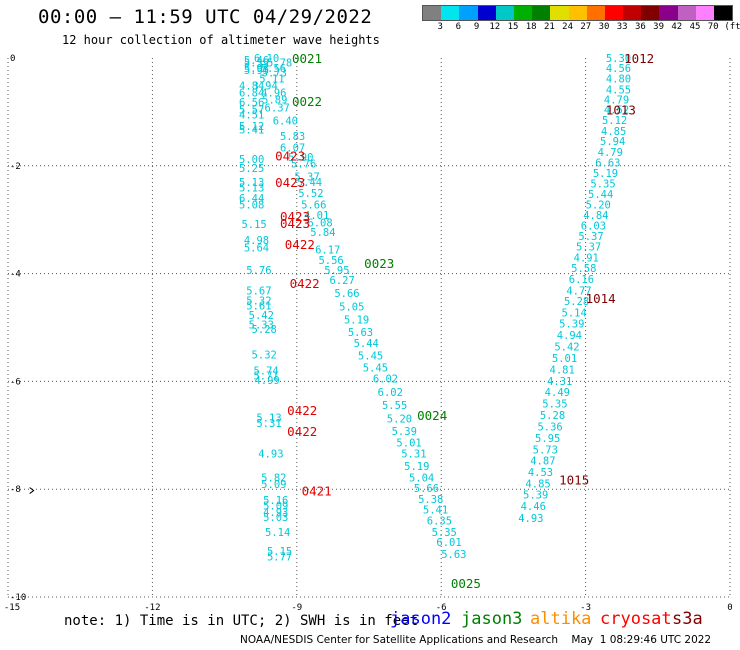 This screenshot has height=650, width=740. What do you see at coordinates (279, 63) in the screenshot?
I see `wave-height-value: 5.78` at bounding box center [279, 63].